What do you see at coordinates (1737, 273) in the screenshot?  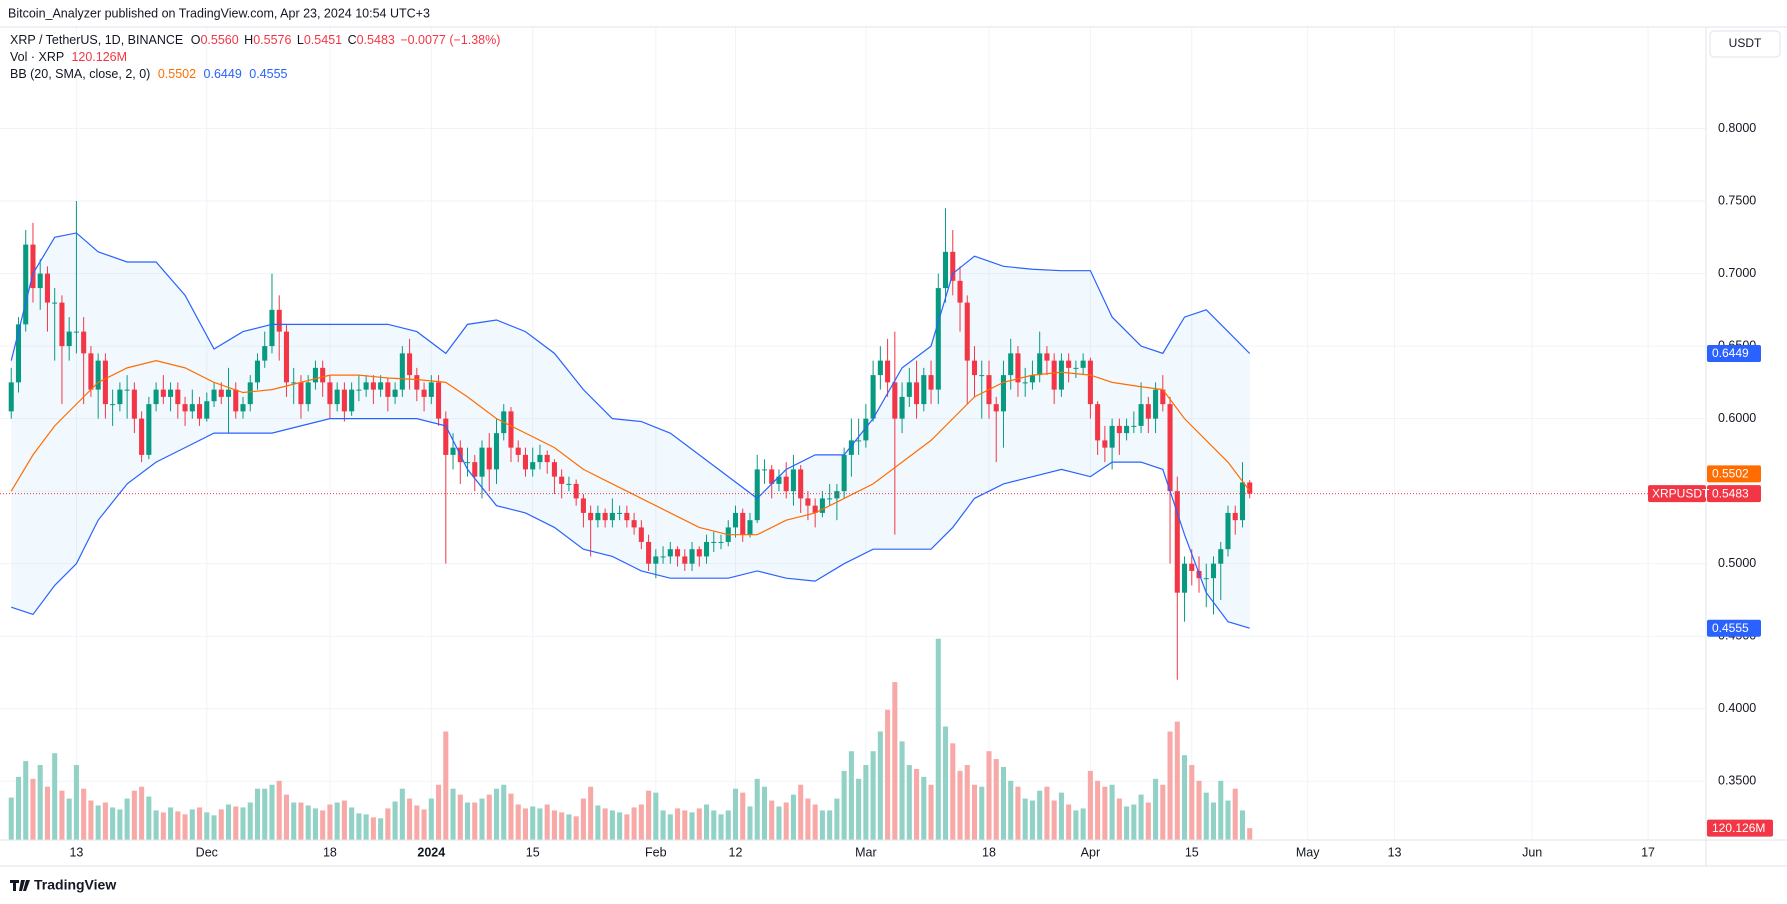 I see `y-tick-label: 0.7000` at bounding box center [1737, 273].